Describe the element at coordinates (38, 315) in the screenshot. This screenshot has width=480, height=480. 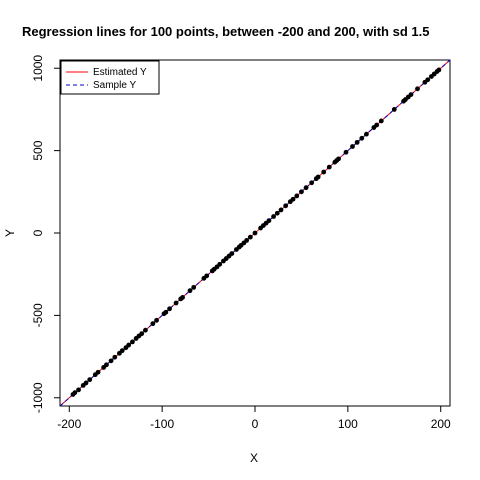
I see `y-tick-label: -500` at that location.